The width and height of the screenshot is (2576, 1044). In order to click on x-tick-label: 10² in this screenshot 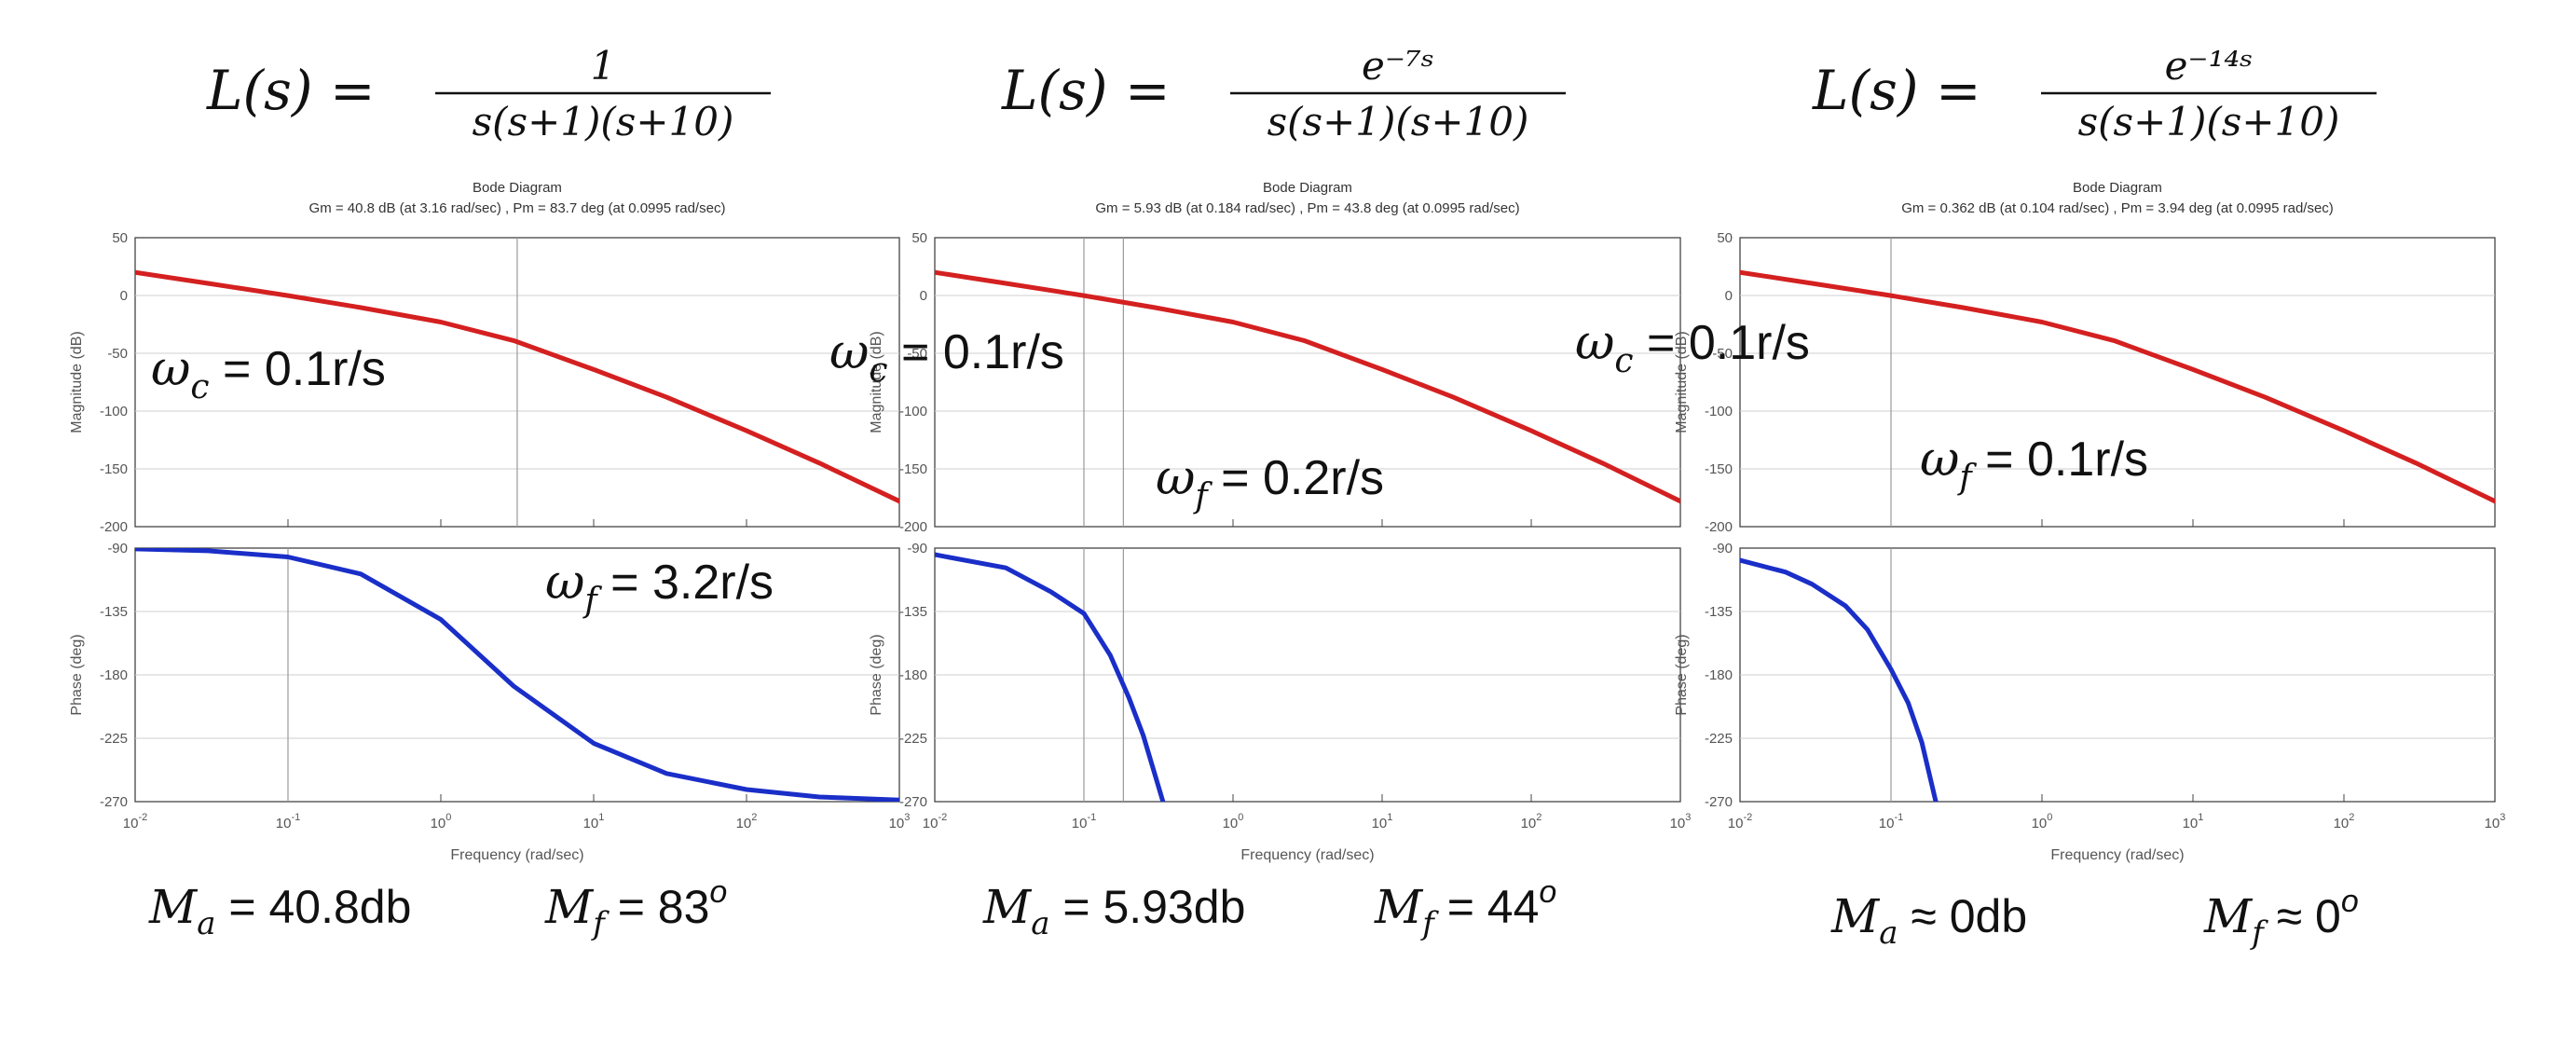, I will do `click(1531, 821)`.